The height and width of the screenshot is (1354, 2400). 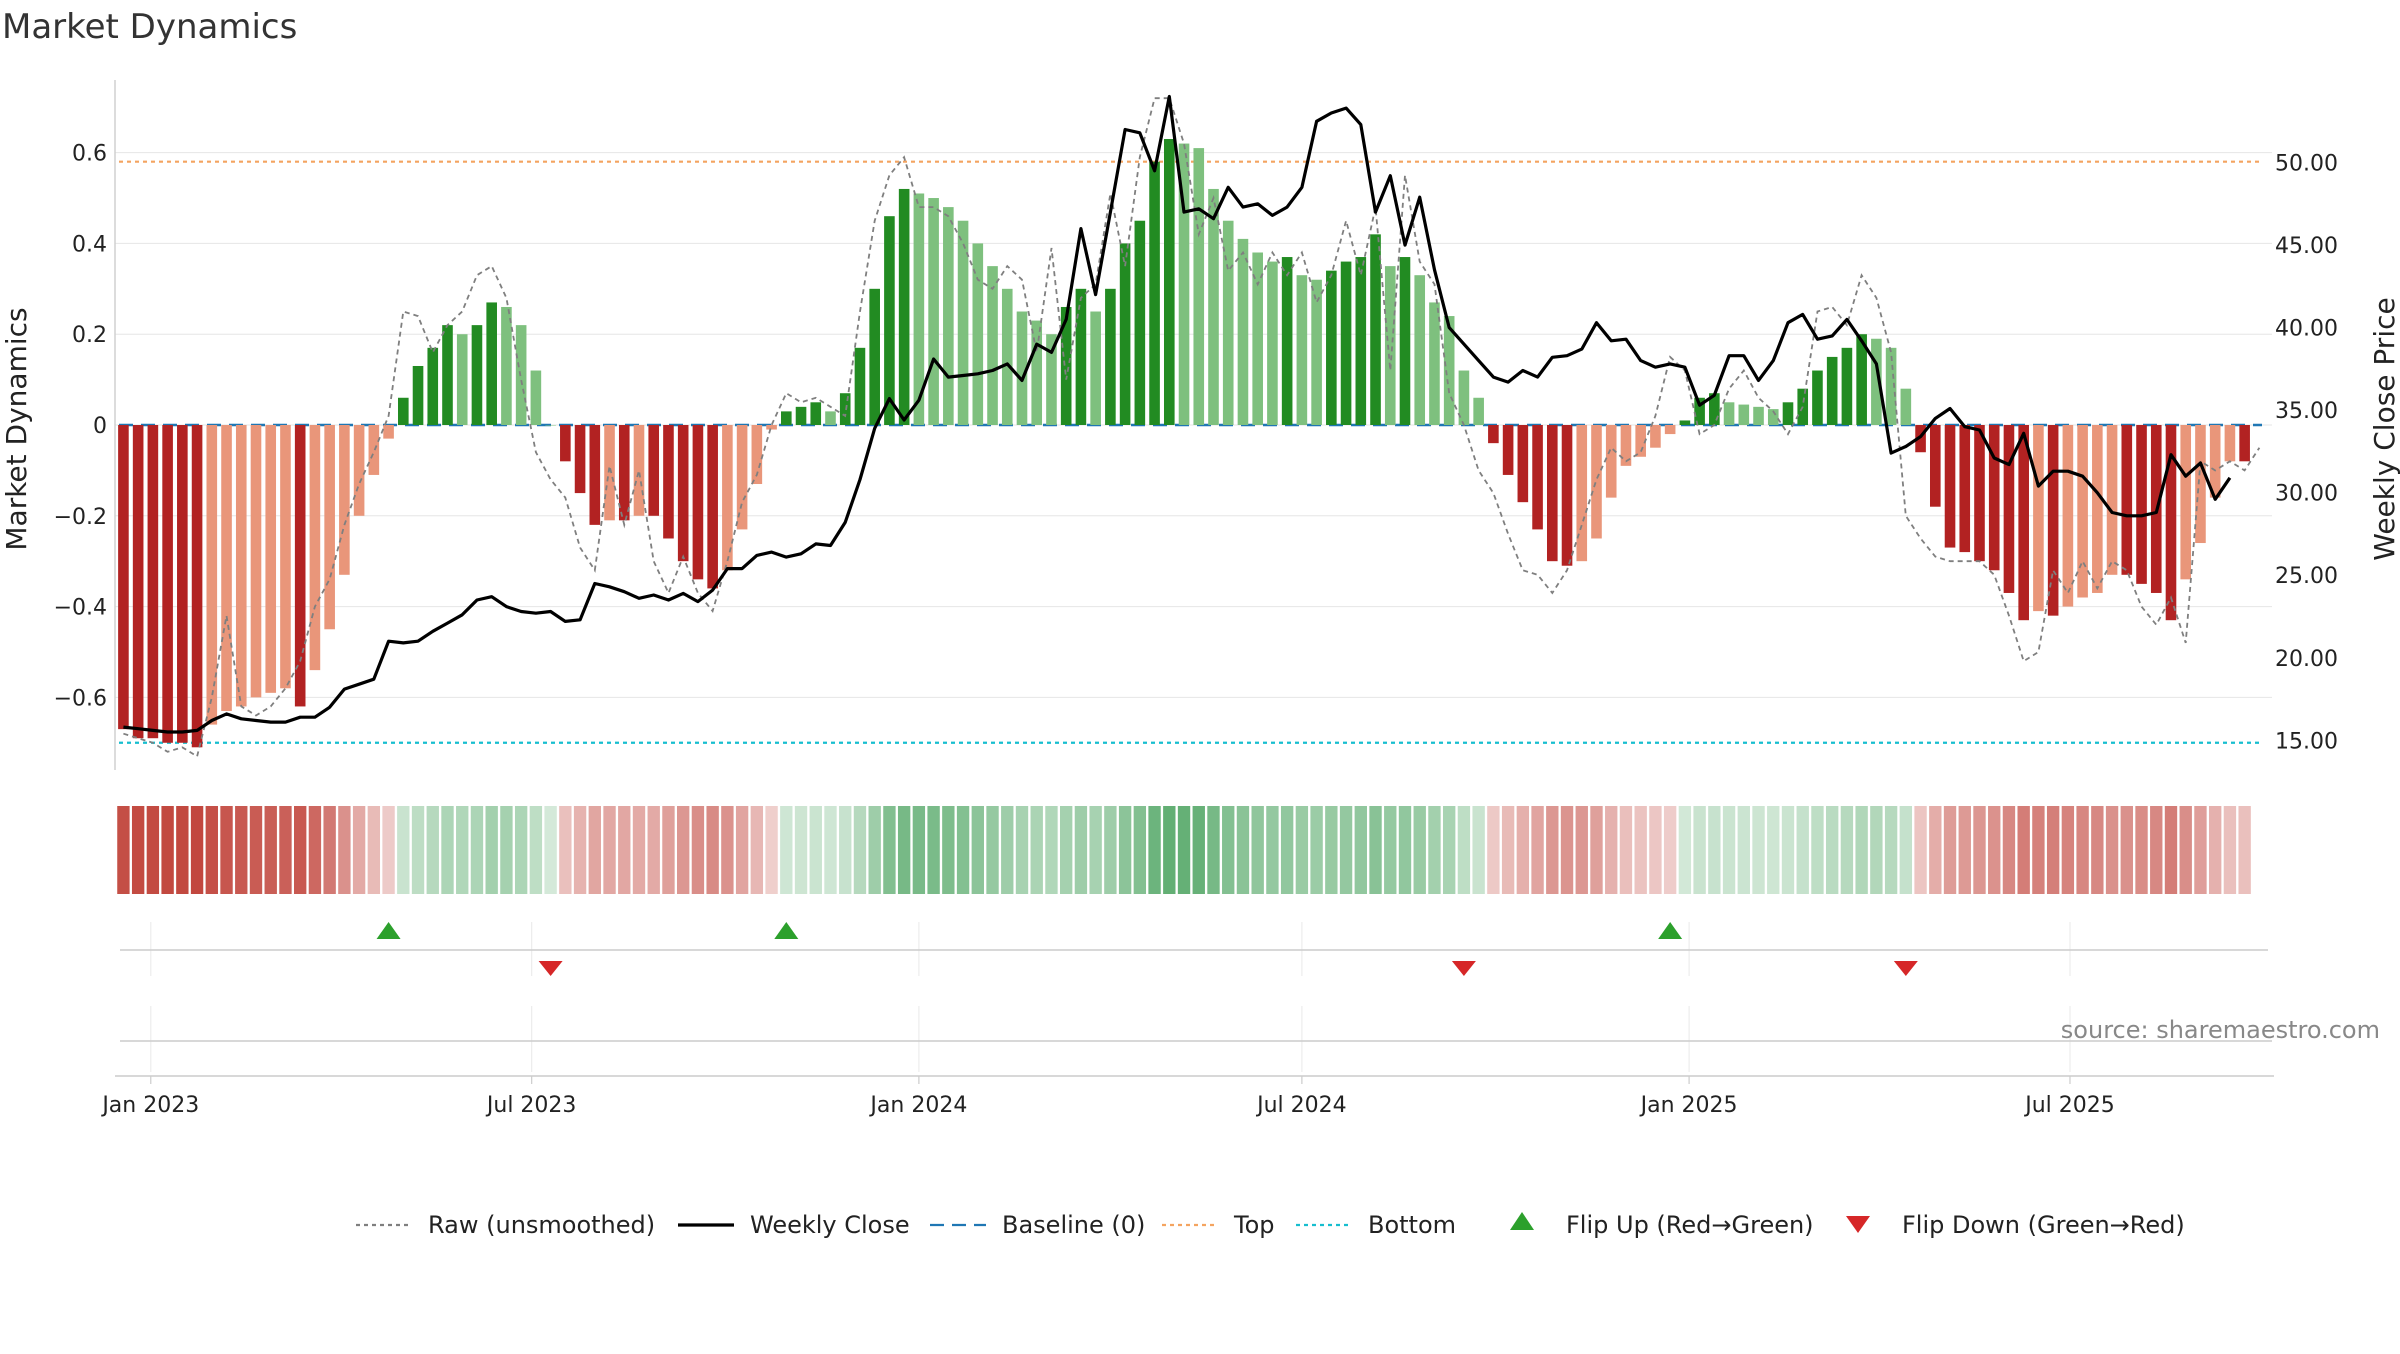 I want to click on x-tick-label: Jan 2025, so click(x=1688, y=1105).